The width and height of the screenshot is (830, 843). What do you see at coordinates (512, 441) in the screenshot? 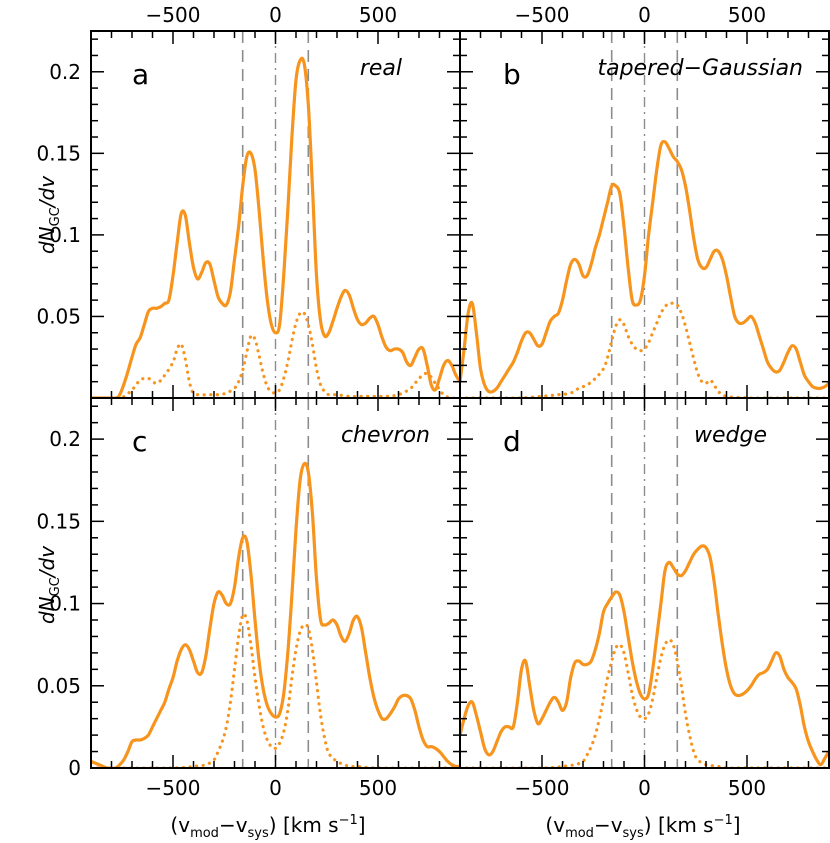
I see `panel-letter-d: d` at bounding box center [512, 441].